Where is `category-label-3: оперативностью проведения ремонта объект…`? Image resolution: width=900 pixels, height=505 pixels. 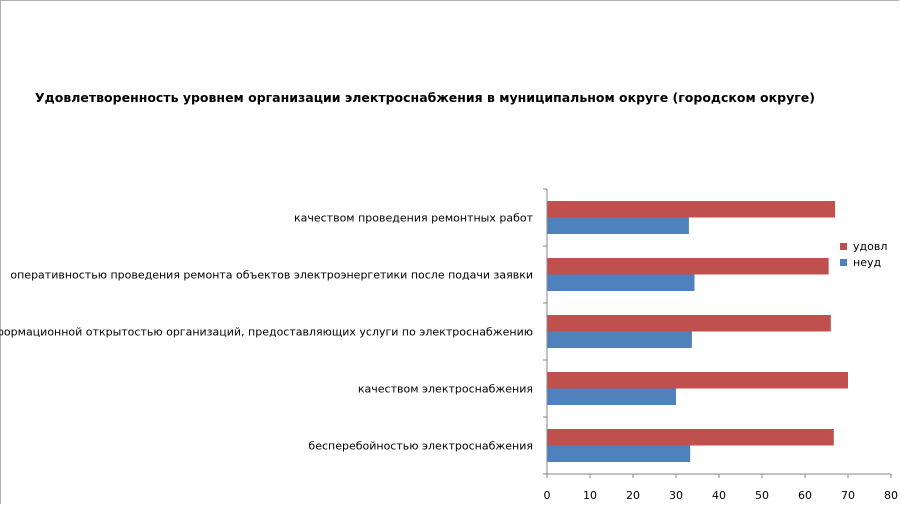 category-label-3: оперативностью проведения ремонта объект… is located at coordinates (271, 275).